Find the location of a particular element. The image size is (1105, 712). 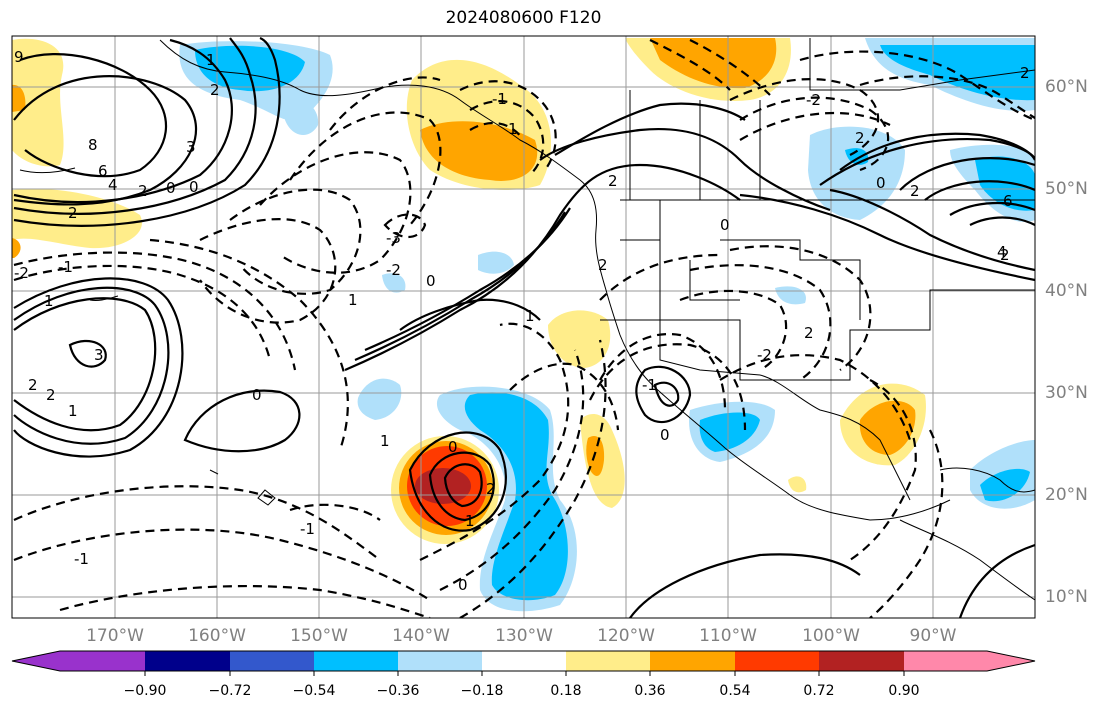

fill-orange-bc is located at coordinates (479, 151).